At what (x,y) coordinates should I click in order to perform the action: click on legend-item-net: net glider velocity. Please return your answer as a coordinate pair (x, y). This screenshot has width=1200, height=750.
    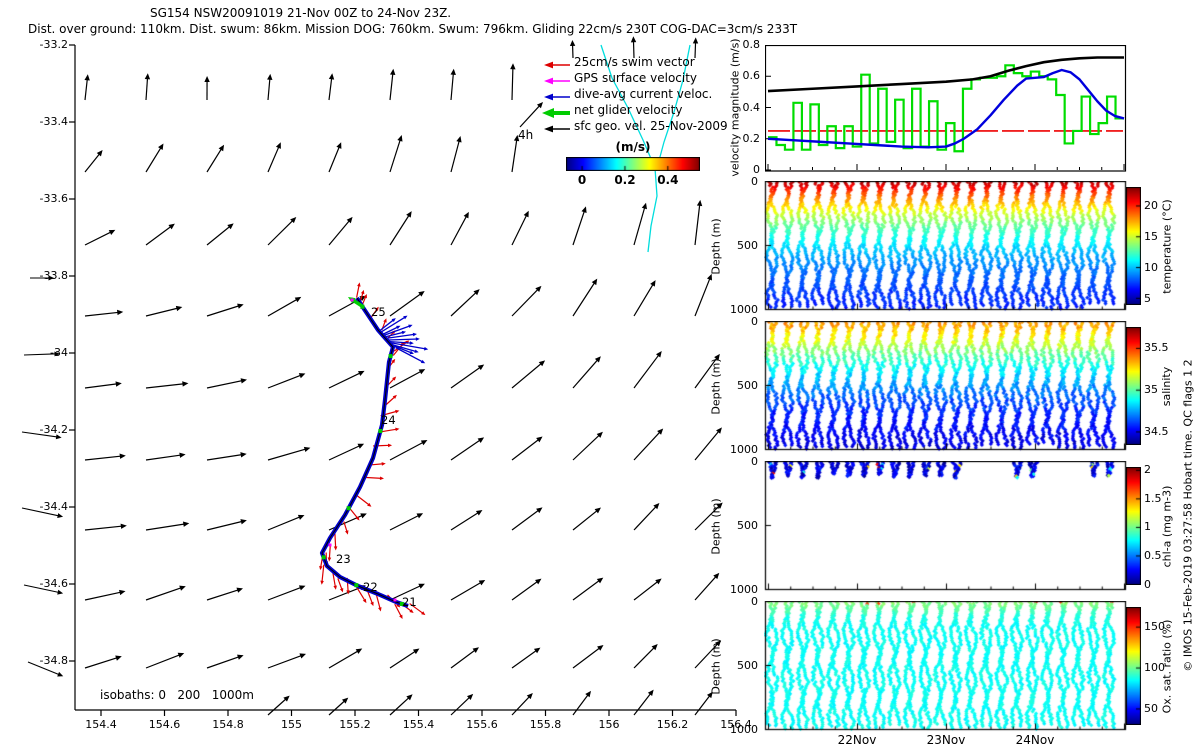
    Looking at the image, I should click on (634, 110).